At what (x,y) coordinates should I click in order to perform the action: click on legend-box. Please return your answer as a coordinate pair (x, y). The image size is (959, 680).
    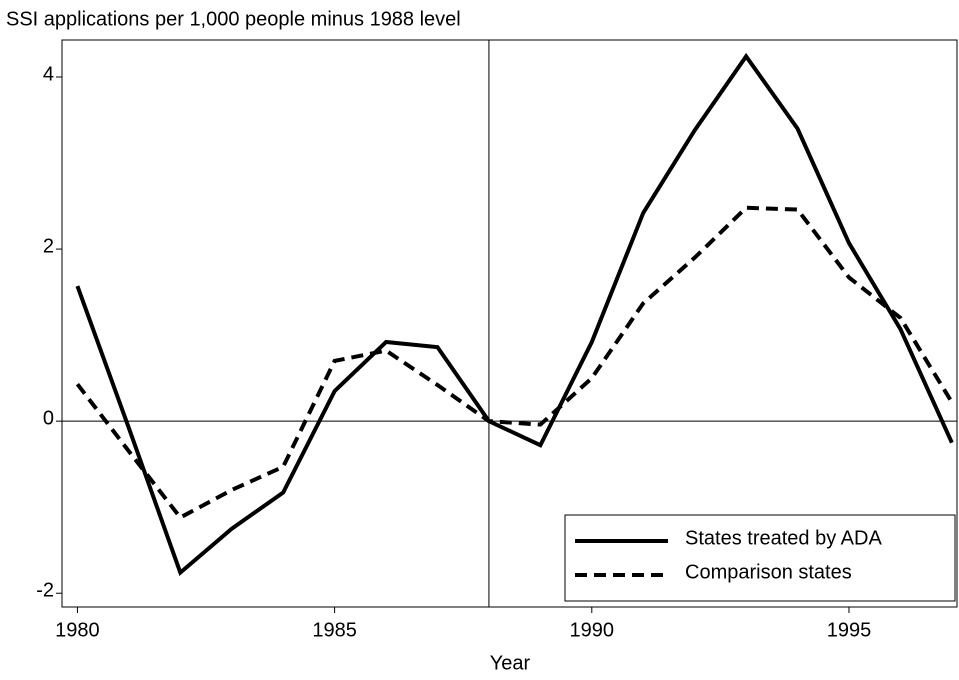
    Looking at the image, I should click on (760, 558).